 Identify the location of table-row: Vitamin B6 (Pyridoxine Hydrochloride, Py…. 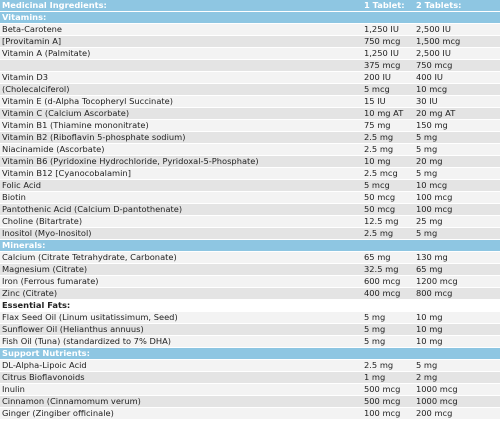
(250, 161).